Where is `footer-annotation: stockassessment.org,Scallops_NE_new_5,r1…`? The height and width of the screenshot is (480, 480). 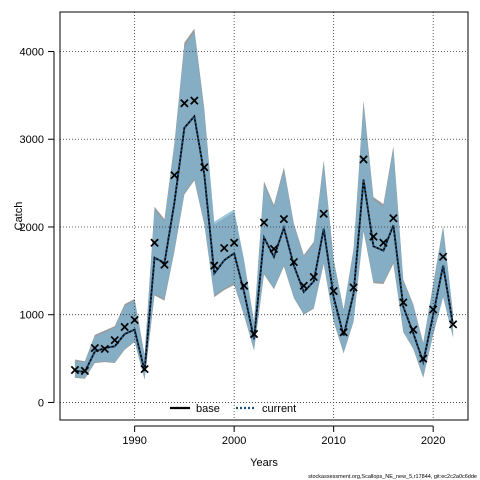
footer-annotation: stockassessment.org,Scallops_NE_new_5,r1… is located at coordinates (392, 477).